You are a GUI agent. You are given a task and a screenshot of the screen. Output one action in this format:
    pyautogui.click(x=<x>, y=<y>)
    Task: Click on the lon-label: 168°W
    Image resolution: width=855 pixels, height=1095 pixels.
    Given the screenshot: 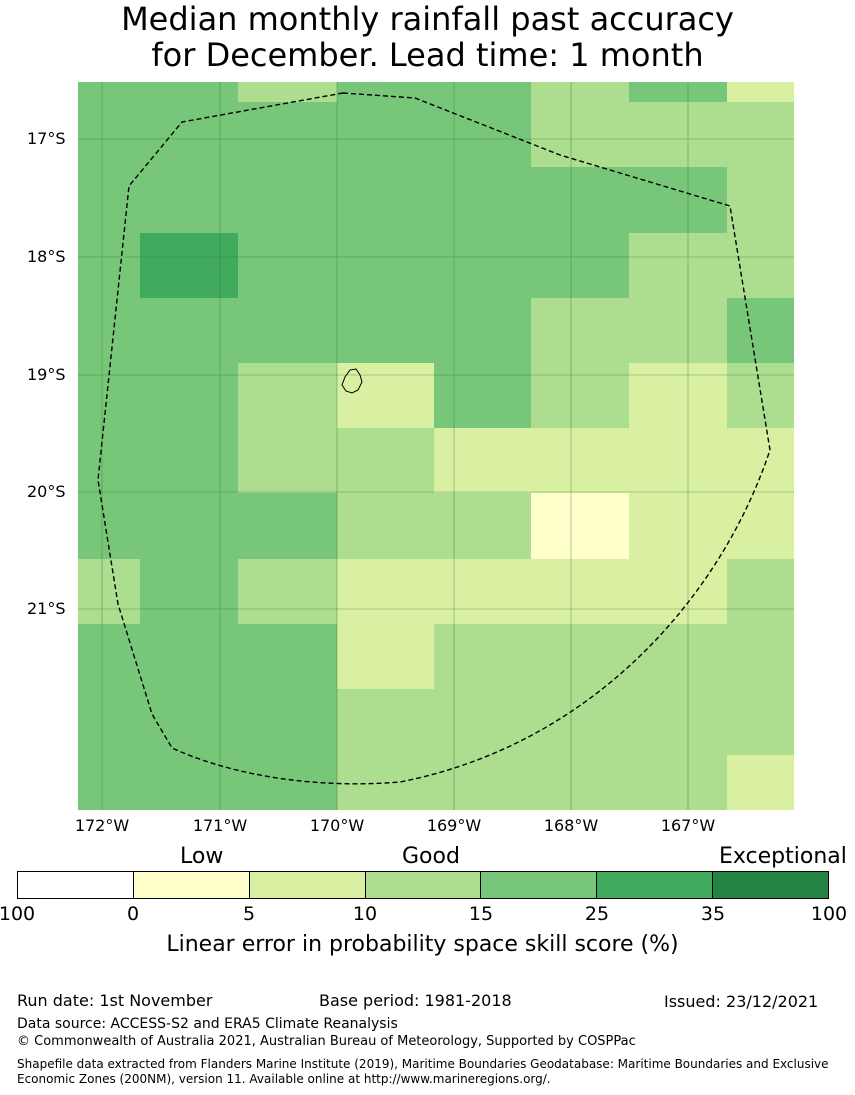 What is the action you would take?
    pyautogui.click(x=571, y=825)
    